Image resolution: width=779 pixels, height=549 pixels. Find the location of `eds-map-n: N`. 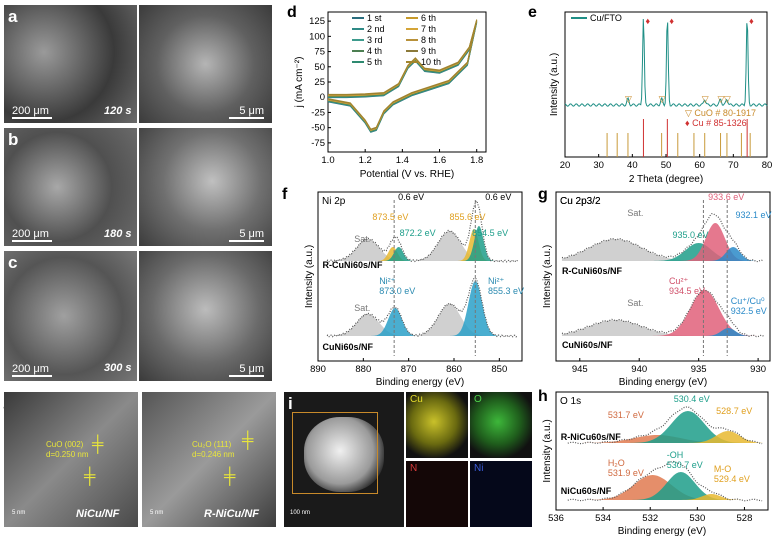

eds-map-n: N is located at coordinates (437, 494).